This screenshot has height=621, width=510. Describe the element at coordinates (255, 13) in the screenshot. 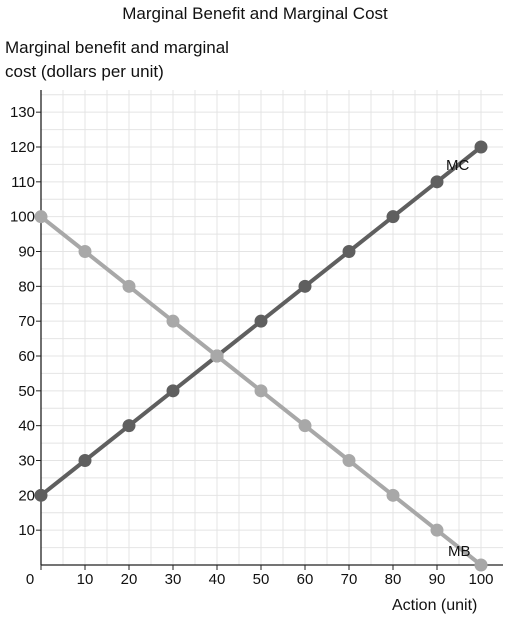

I see `chart-title: Marginal Benefit and Marginal Cost` at that location.